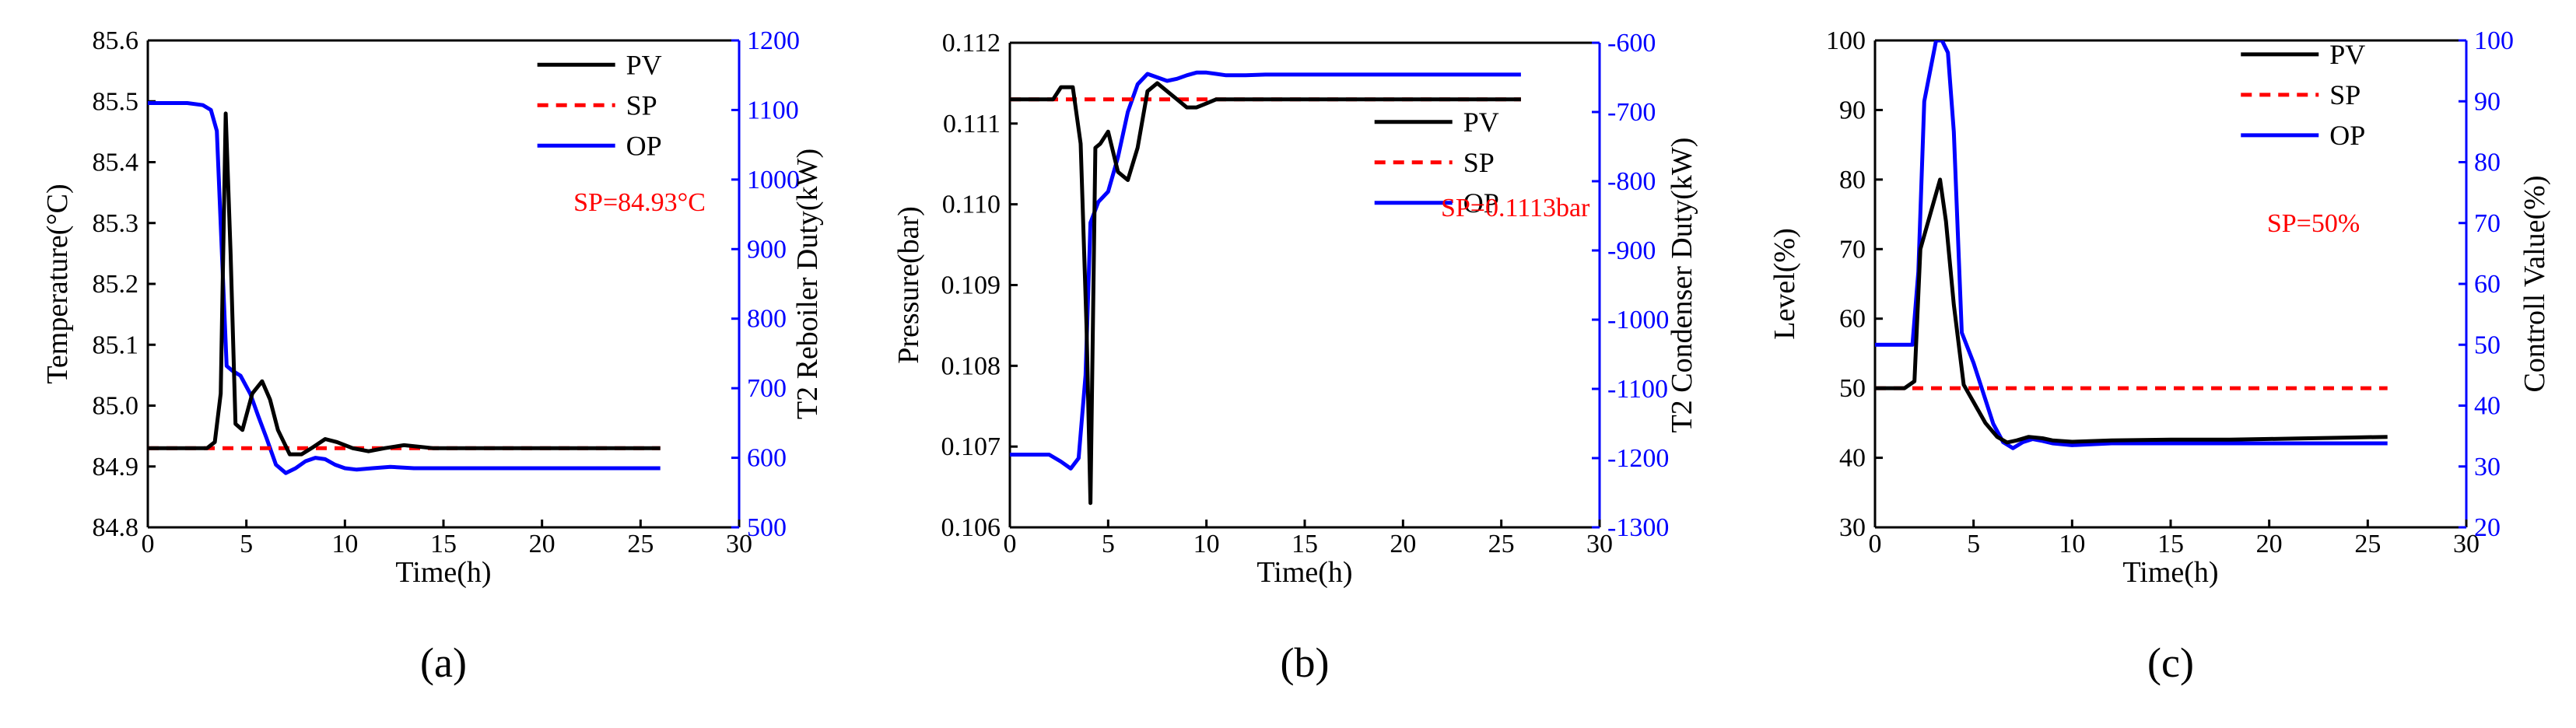 The image size is (2576, 728). I want to click on y-tick-label: 40, so click(1852, 458).